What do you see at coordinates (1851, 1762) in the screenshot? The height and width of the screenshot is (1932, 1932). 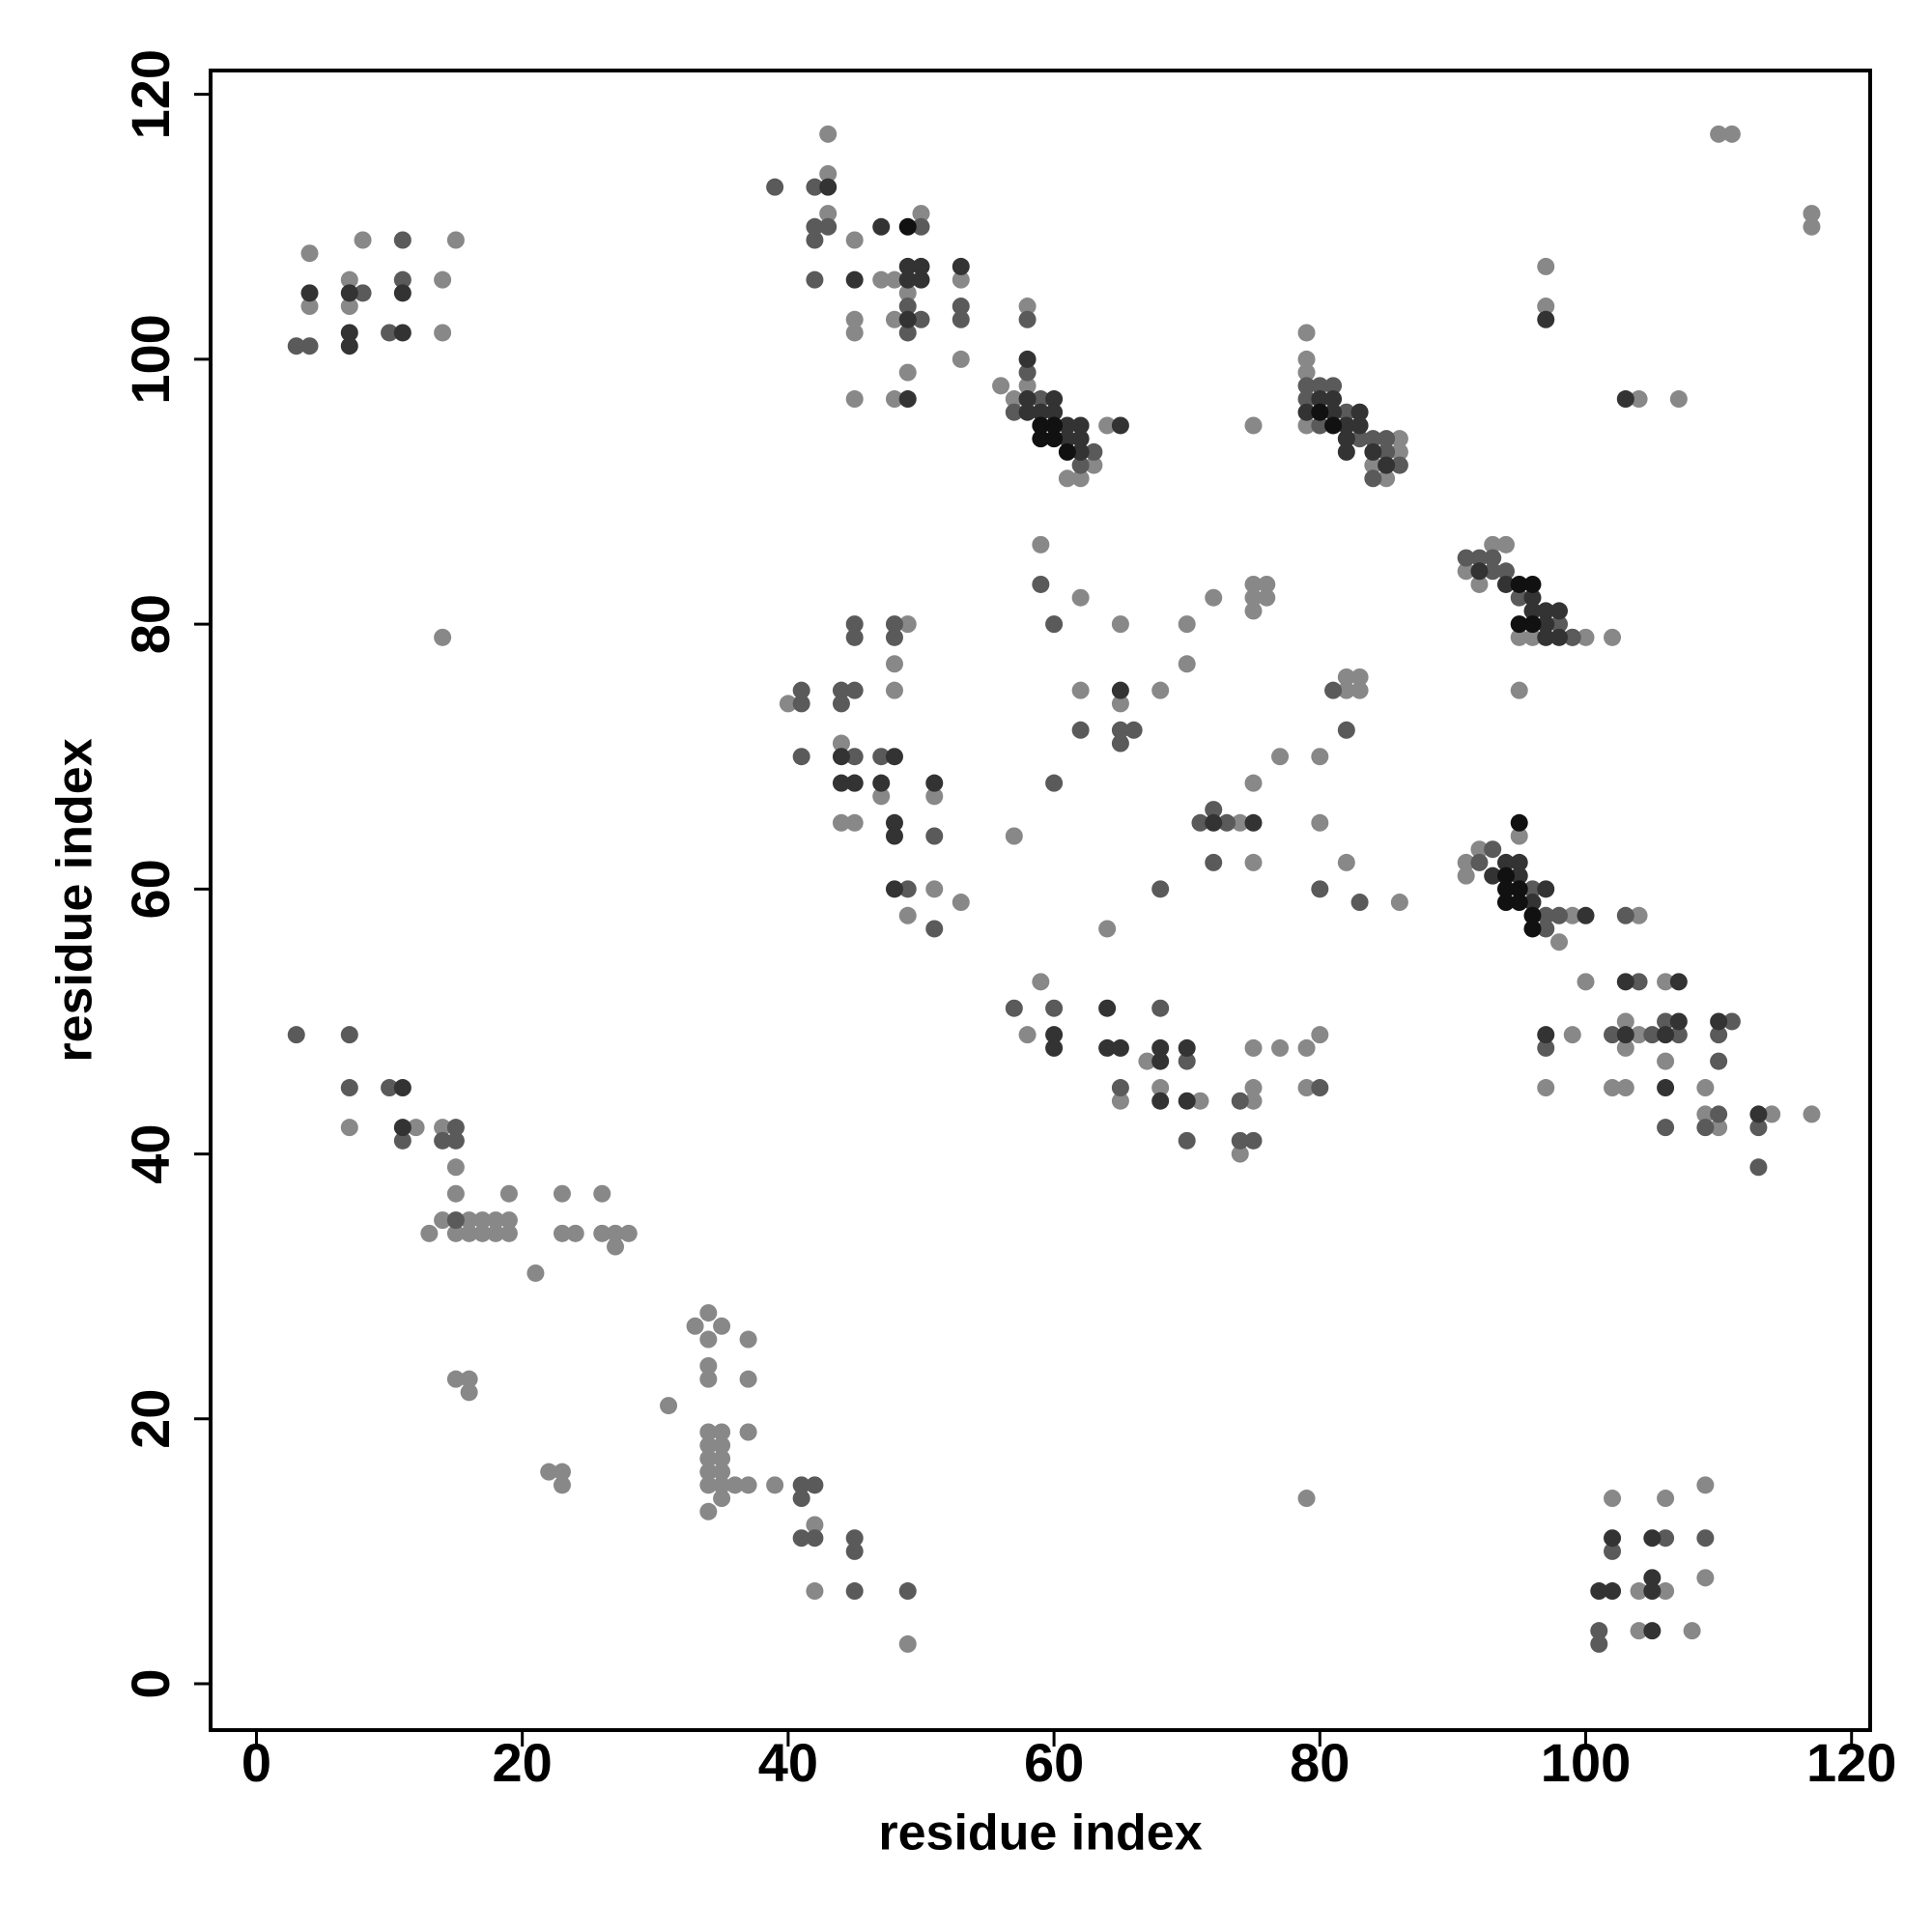 I see `x-tick-label: 120` at bounding box center [1851, 1762].